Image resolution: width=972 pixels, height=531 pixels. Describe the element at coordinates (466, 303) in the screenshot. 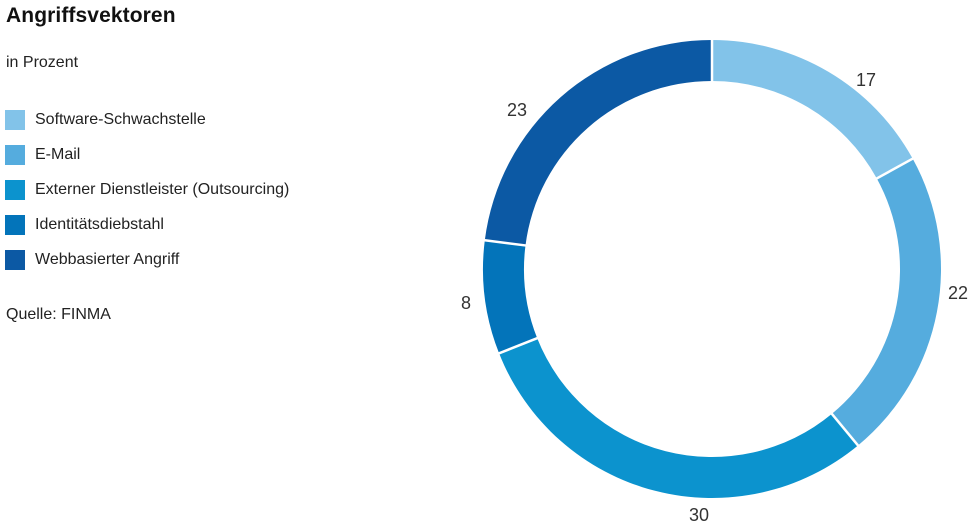

I see `data-label: 8` at that location.